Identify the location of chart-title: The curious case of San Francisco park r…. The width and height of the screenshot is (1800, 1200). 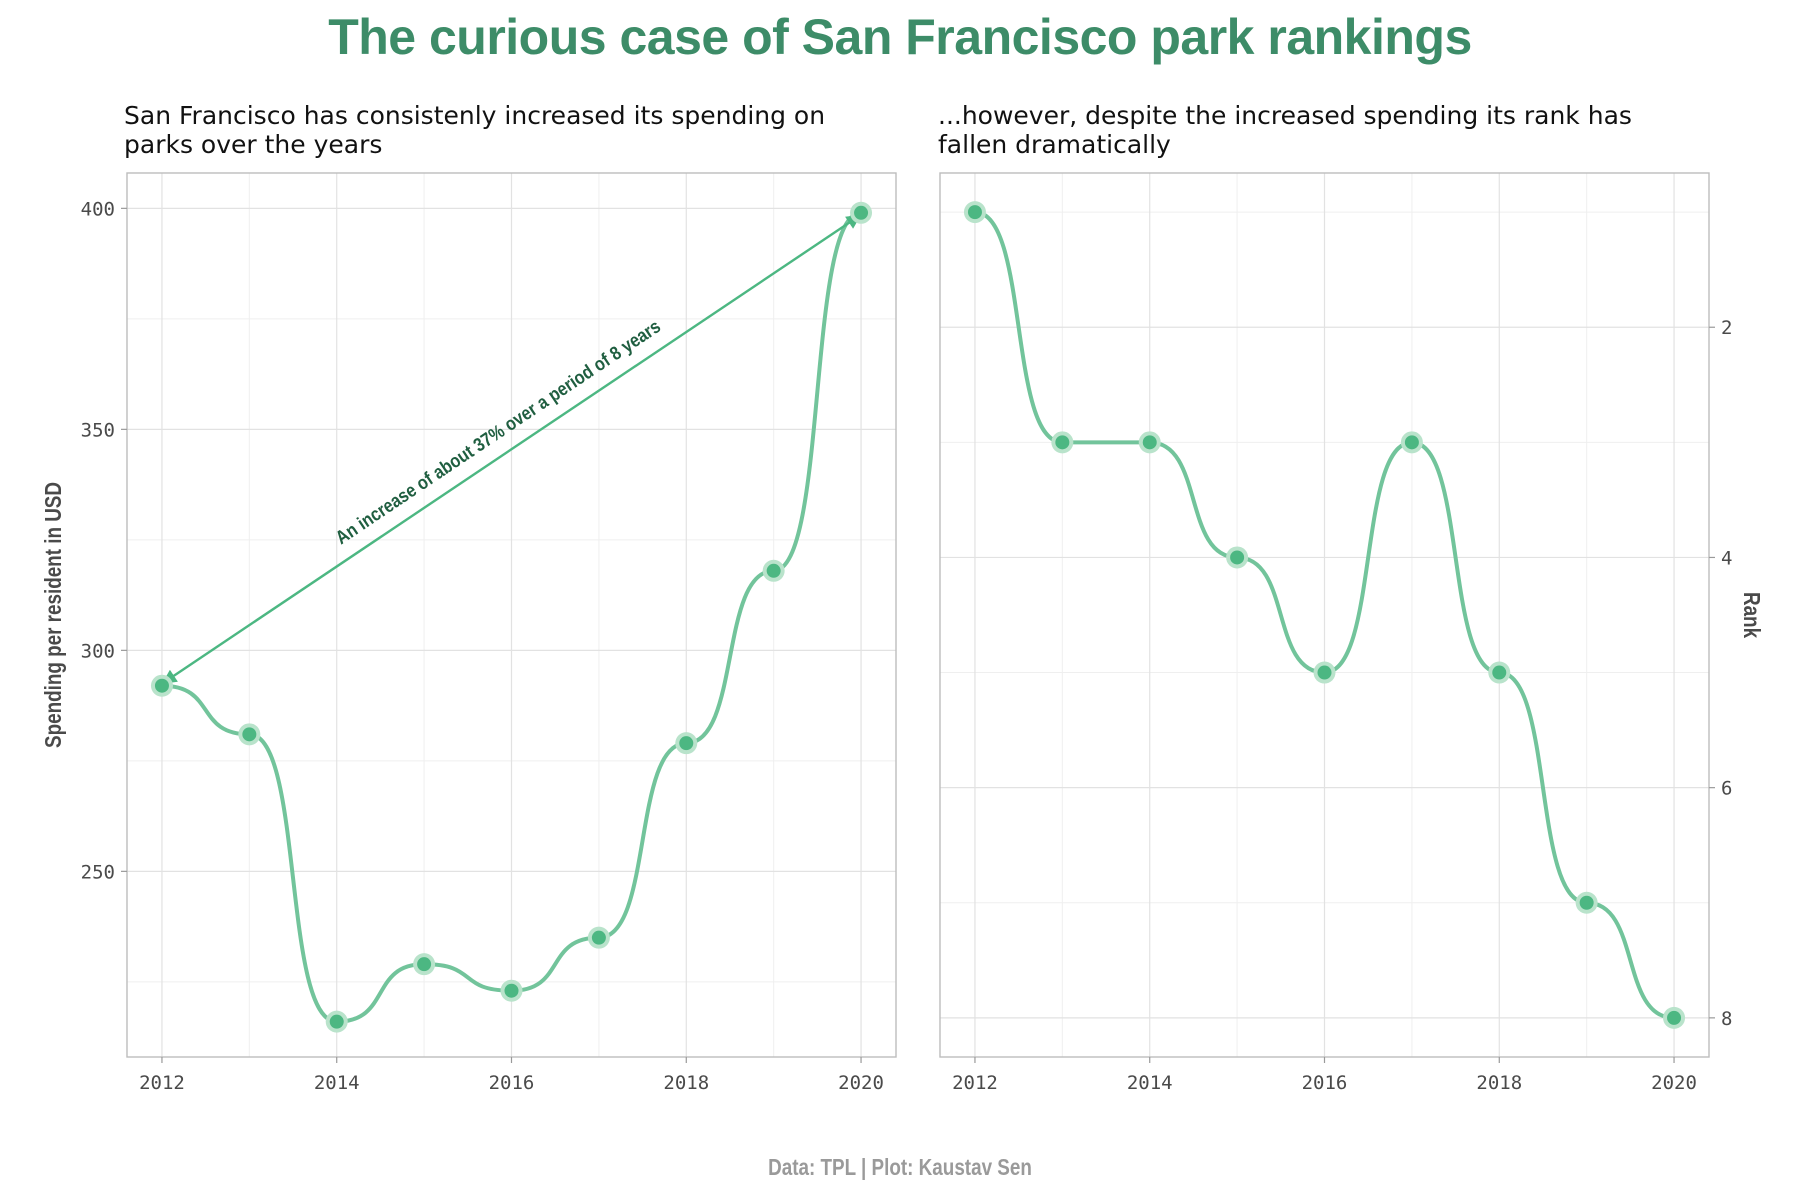
(900, 37).